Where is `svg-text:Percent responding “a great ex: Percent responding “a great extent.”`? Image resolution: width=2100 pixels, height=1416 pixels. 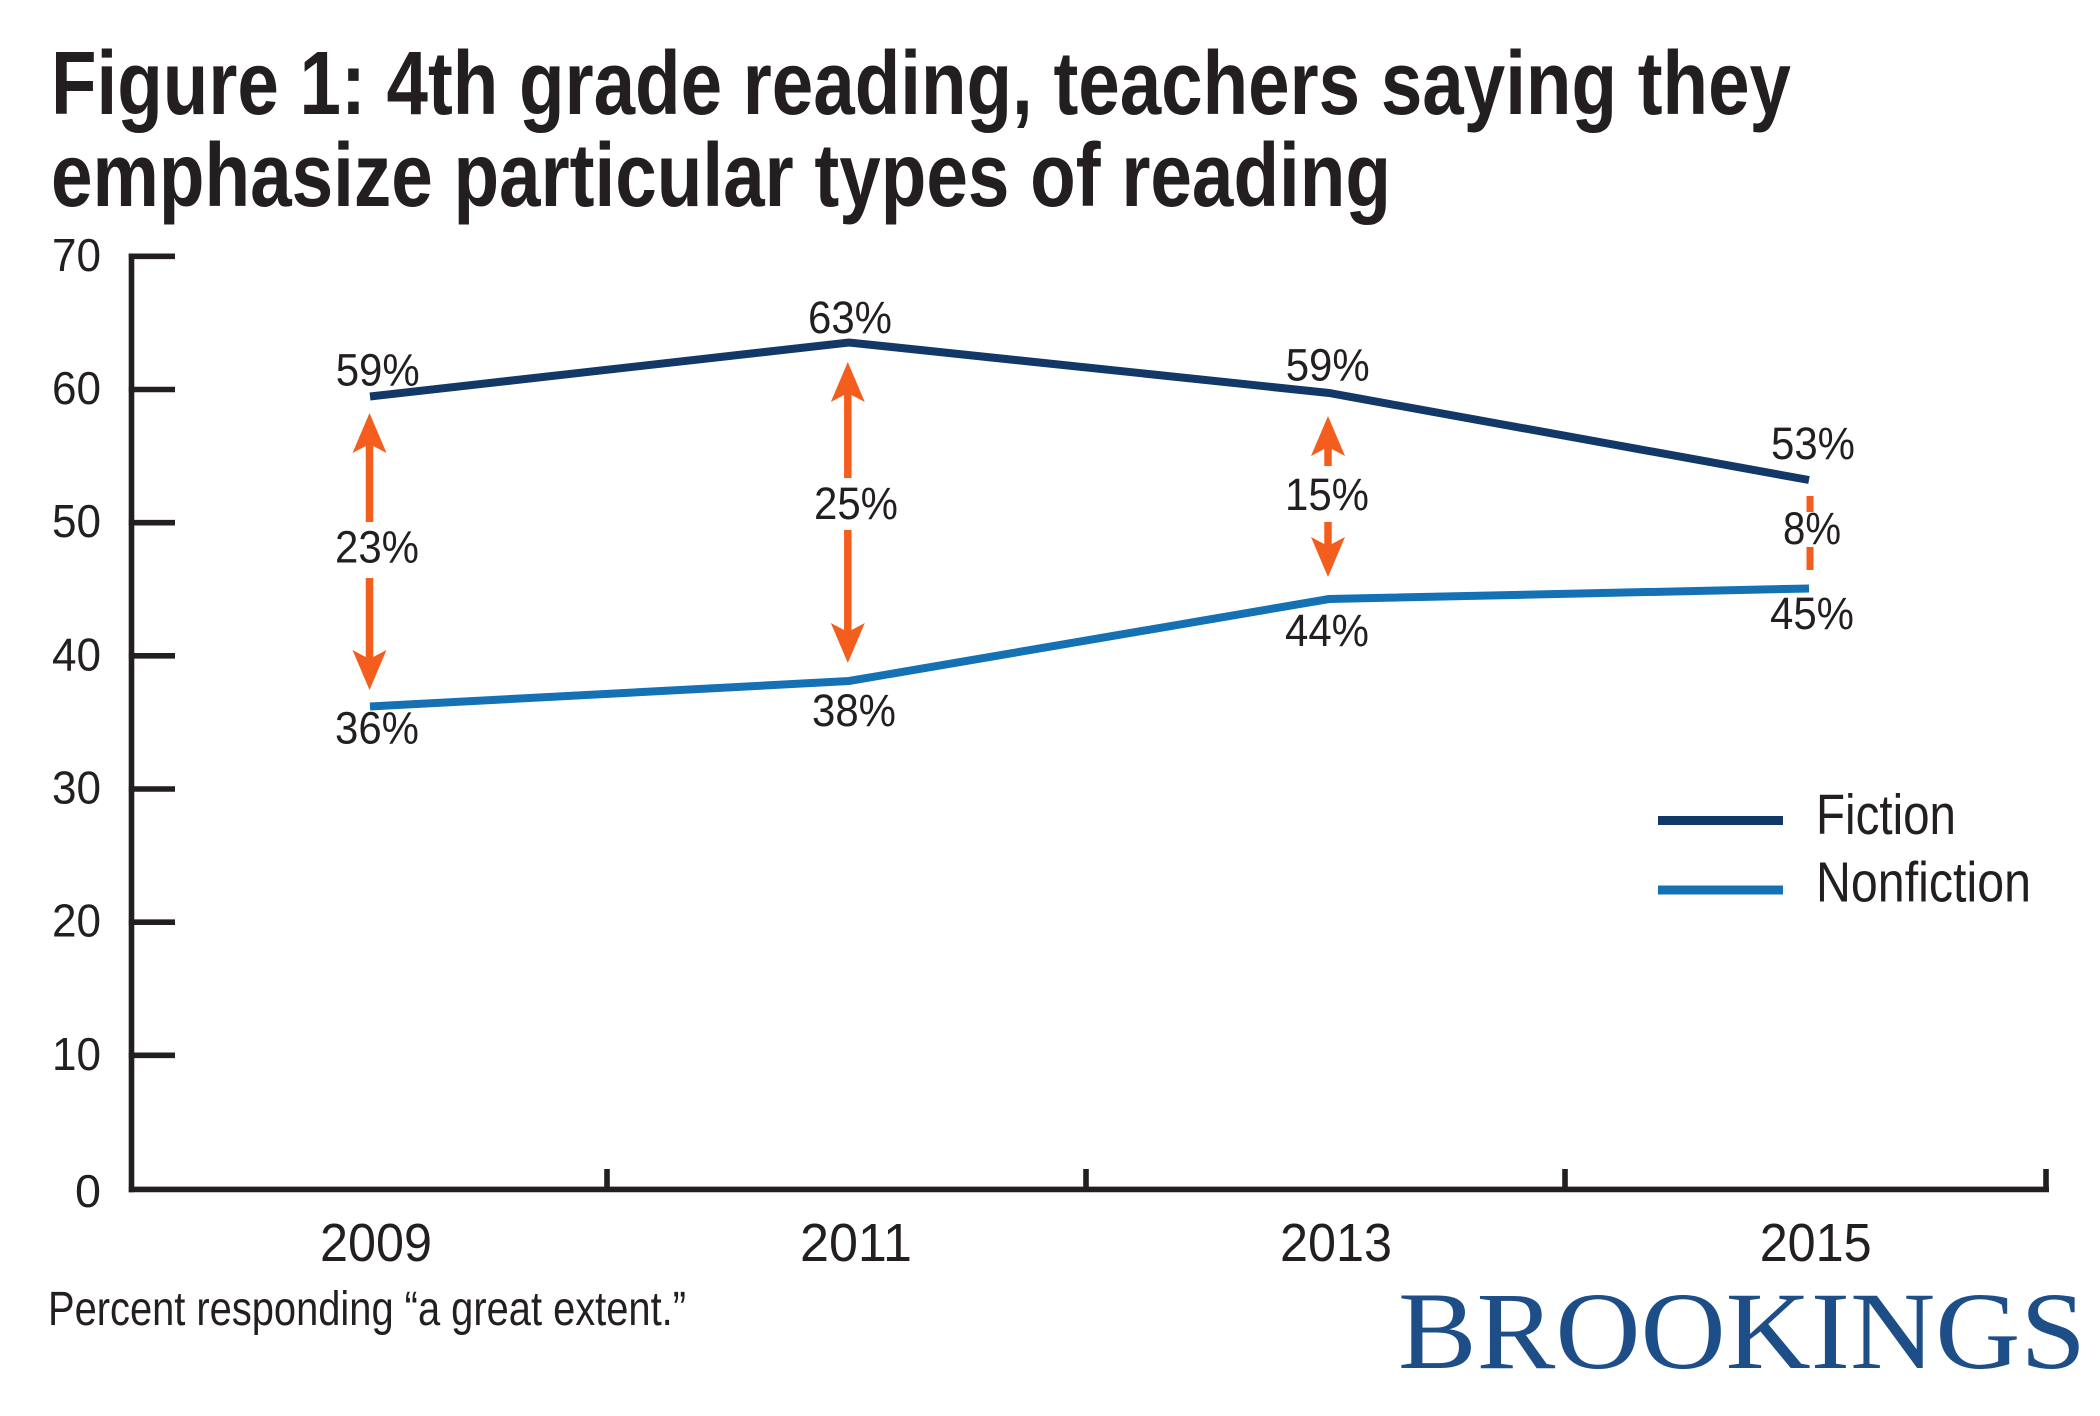 svg-text:Percent responding “a great ex: Percent responding “a great extent.” is located at coordinates (367, 1309).